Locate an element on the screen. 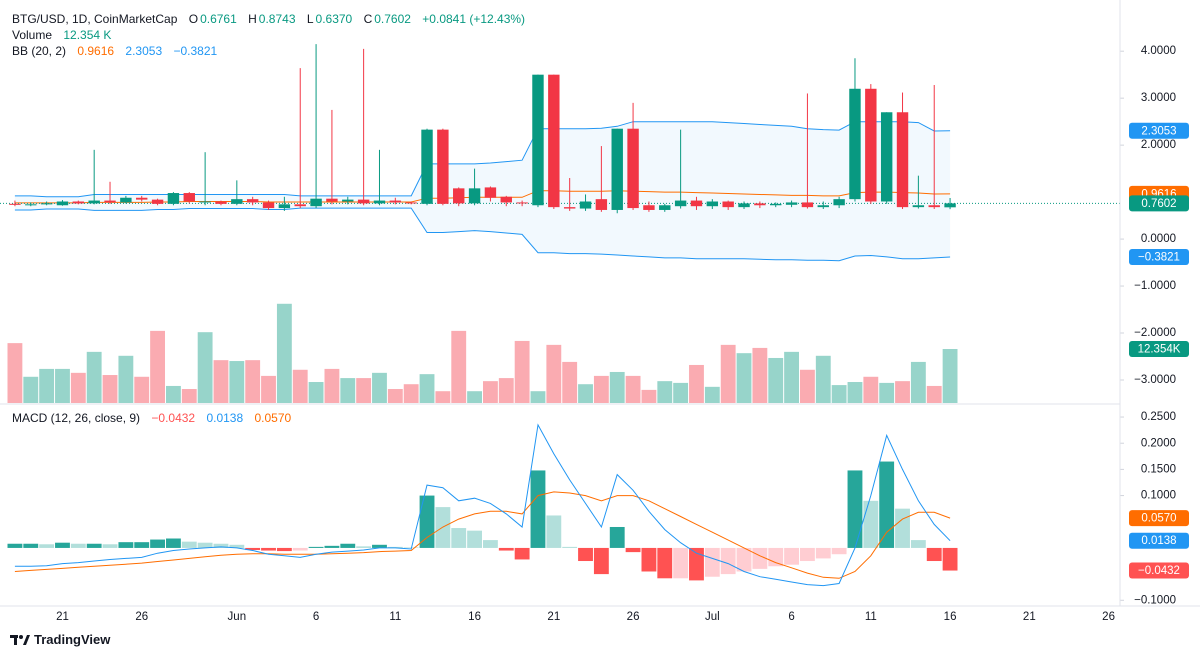 The width and height of the screenshot is (1200, 656). branding: TradingView is located at coordinates (60, 639).